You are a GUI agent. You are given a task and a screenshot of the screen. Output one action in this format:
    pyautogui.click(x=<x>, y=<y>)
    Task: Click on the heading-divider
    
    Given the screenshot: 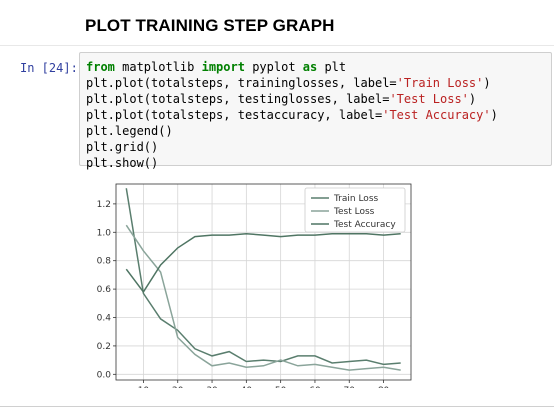 What is the action you would take?
    pyautogui.click(x=277, y=45)
    